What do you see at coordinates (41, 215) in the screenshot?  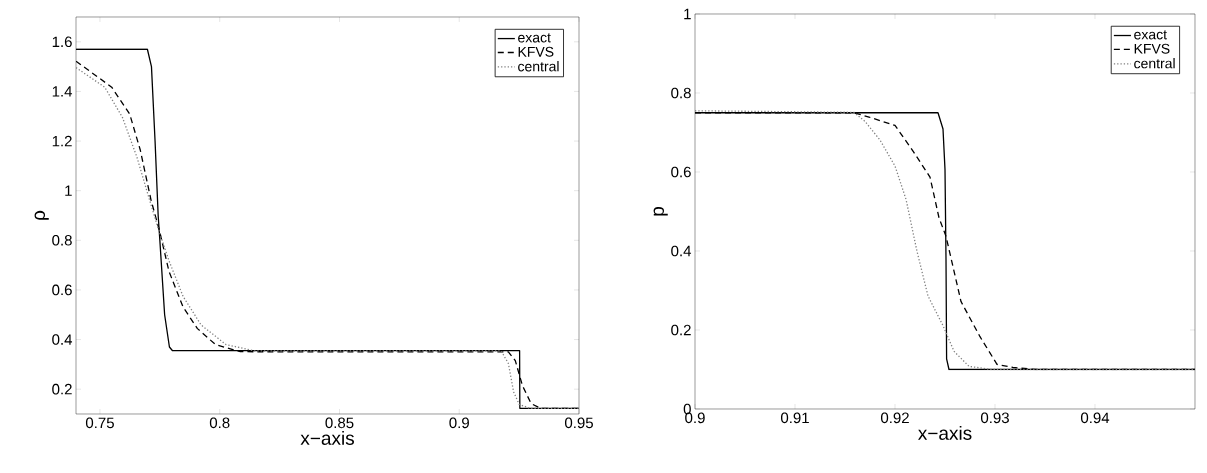 I see `y-axis-title: ρ` at bounding box center [41, 215].